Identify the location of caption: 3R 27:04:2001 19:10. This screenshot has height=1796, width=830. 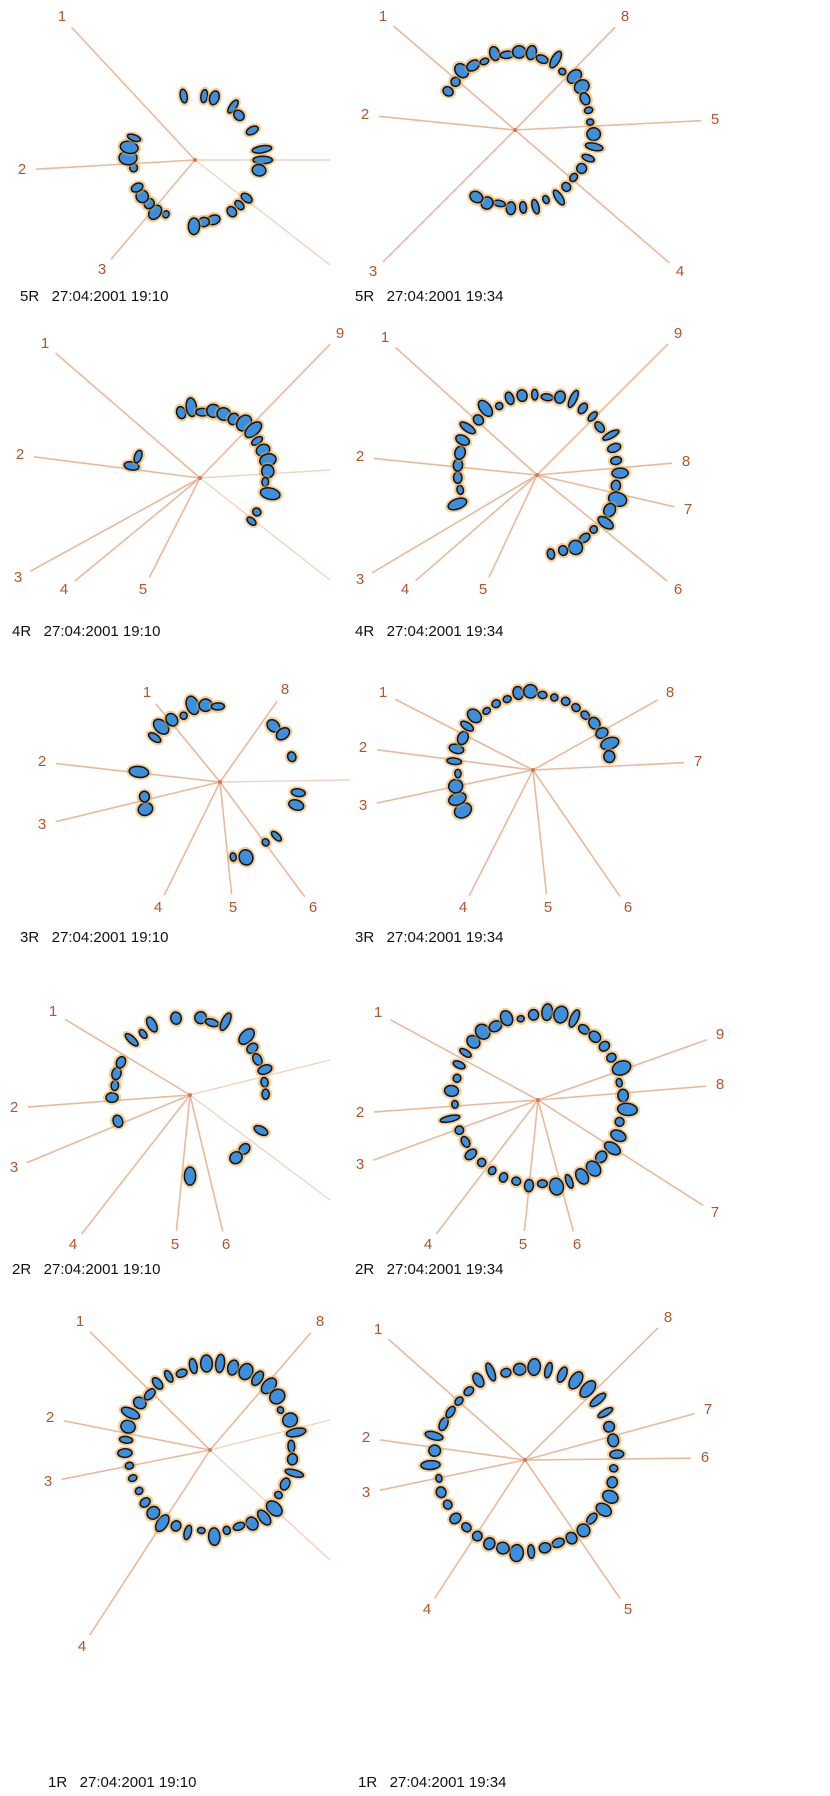
(94, 937).